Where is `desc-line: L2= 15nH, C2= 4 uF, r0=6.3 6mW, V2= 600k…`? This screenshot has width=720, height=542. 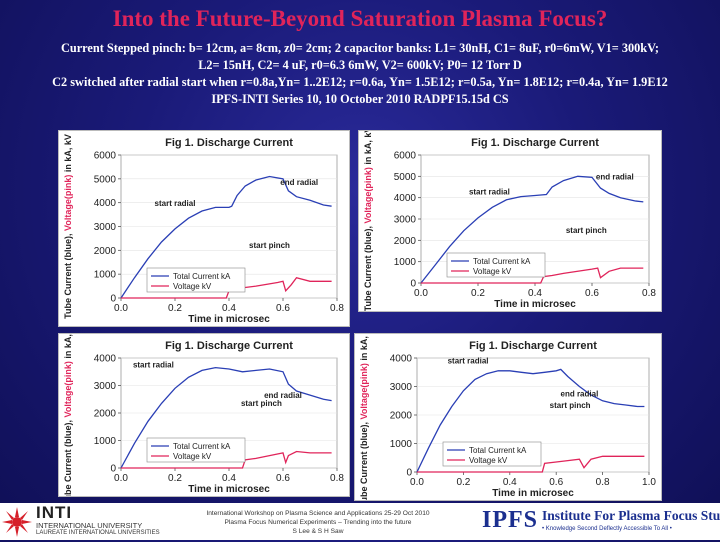 desc-line: L2= 15nH, C2= 4 uF, r0=6.3 6mW, V2= 600k… is located at coordinates (360, 65).